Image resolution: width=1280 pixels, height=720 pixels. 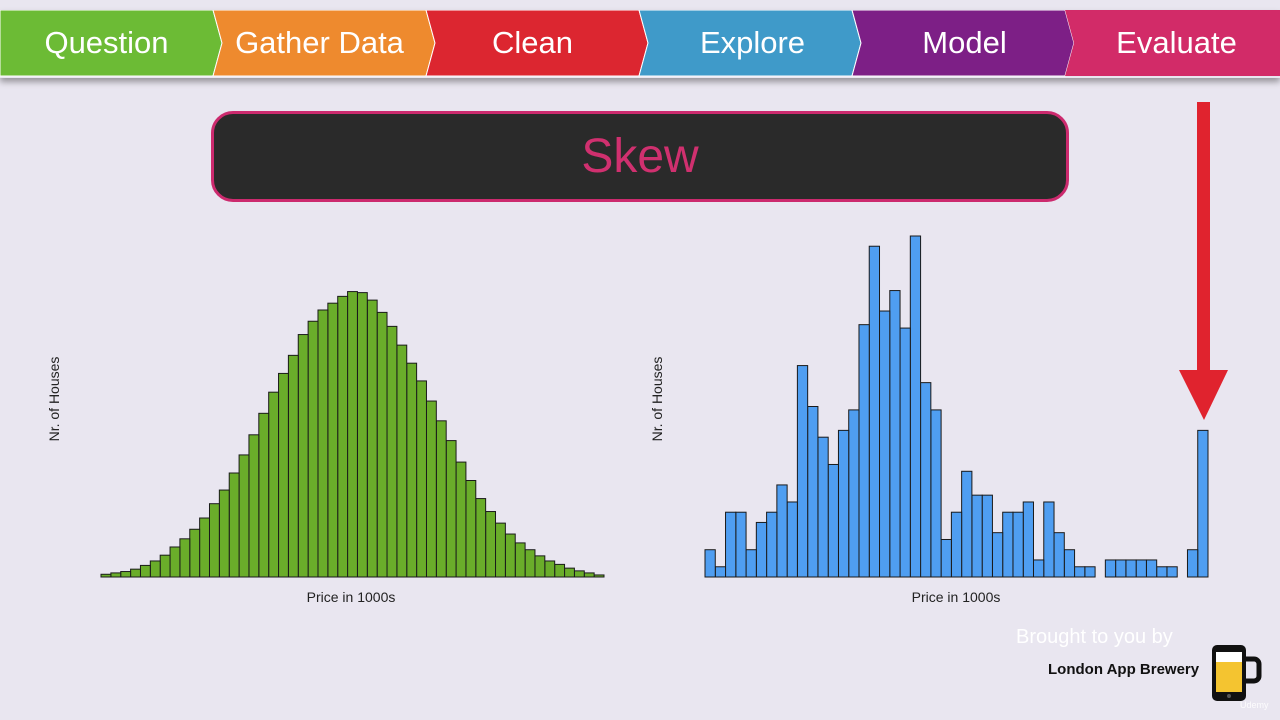 What do you see at coordinates (106, 42) in the screenshot?
I see `step-question-label: Question` at bounding box center [106, 42].